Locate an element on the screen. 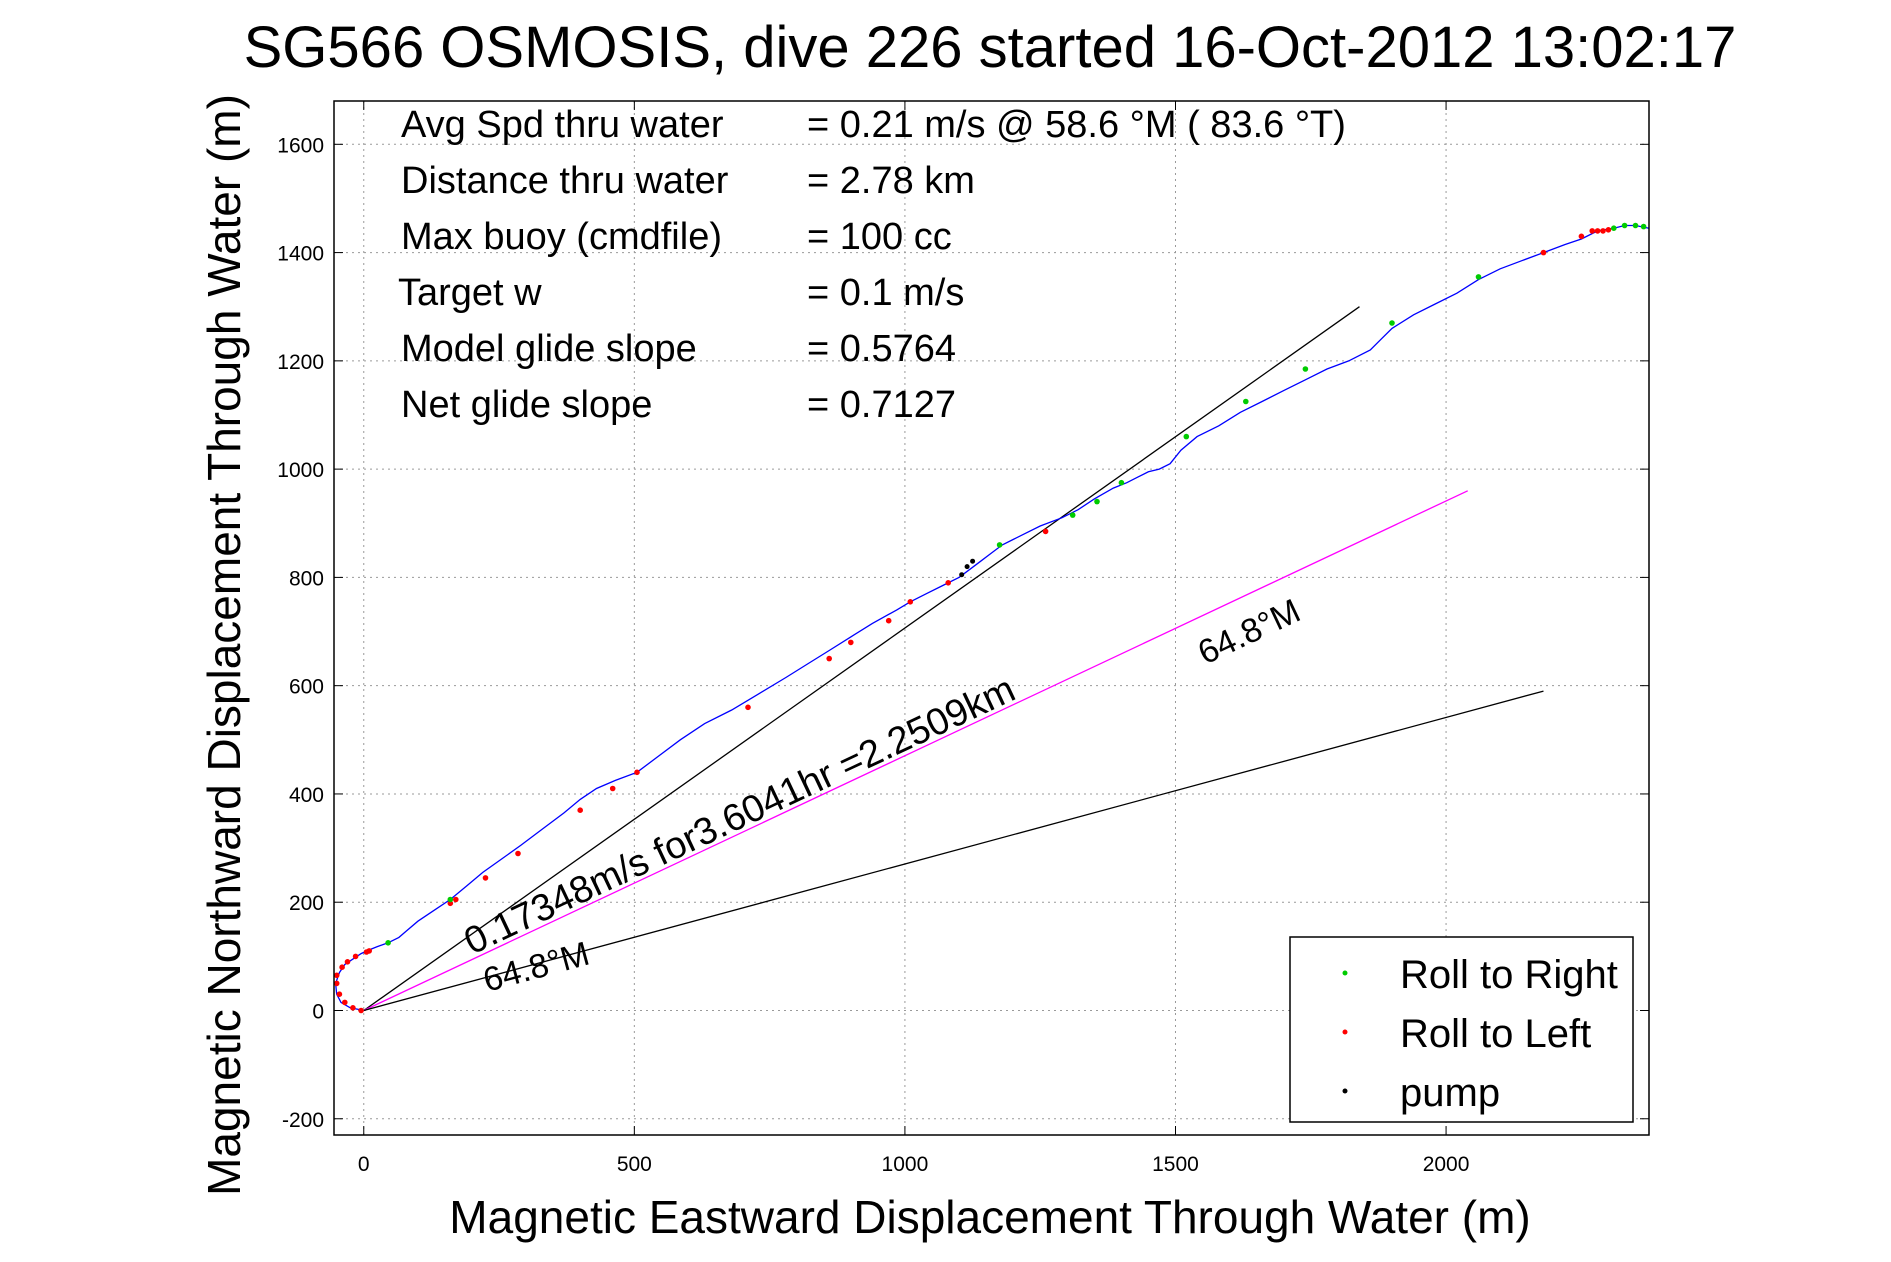 This screenshot has width=1891, height=1262. legend: Roll to Right Roll to Left pump is located at coordinates (1461, 1029).